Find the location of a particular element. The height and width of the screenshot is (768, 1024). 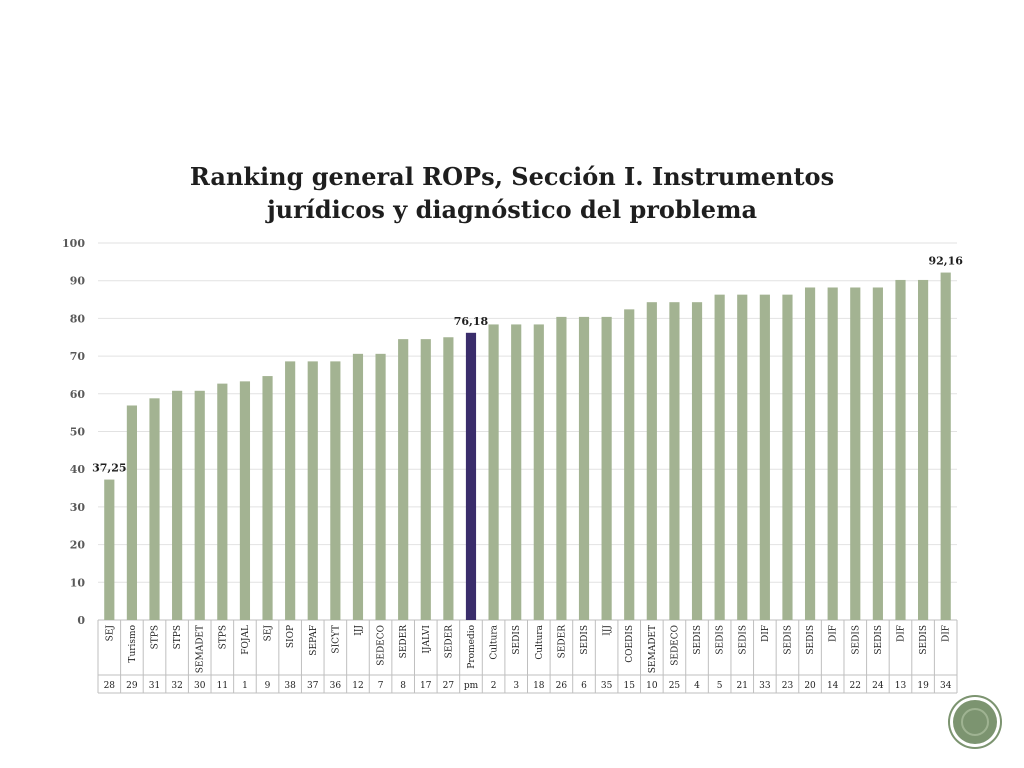

x-category-id: 20 is located at coordinates (810, 686).